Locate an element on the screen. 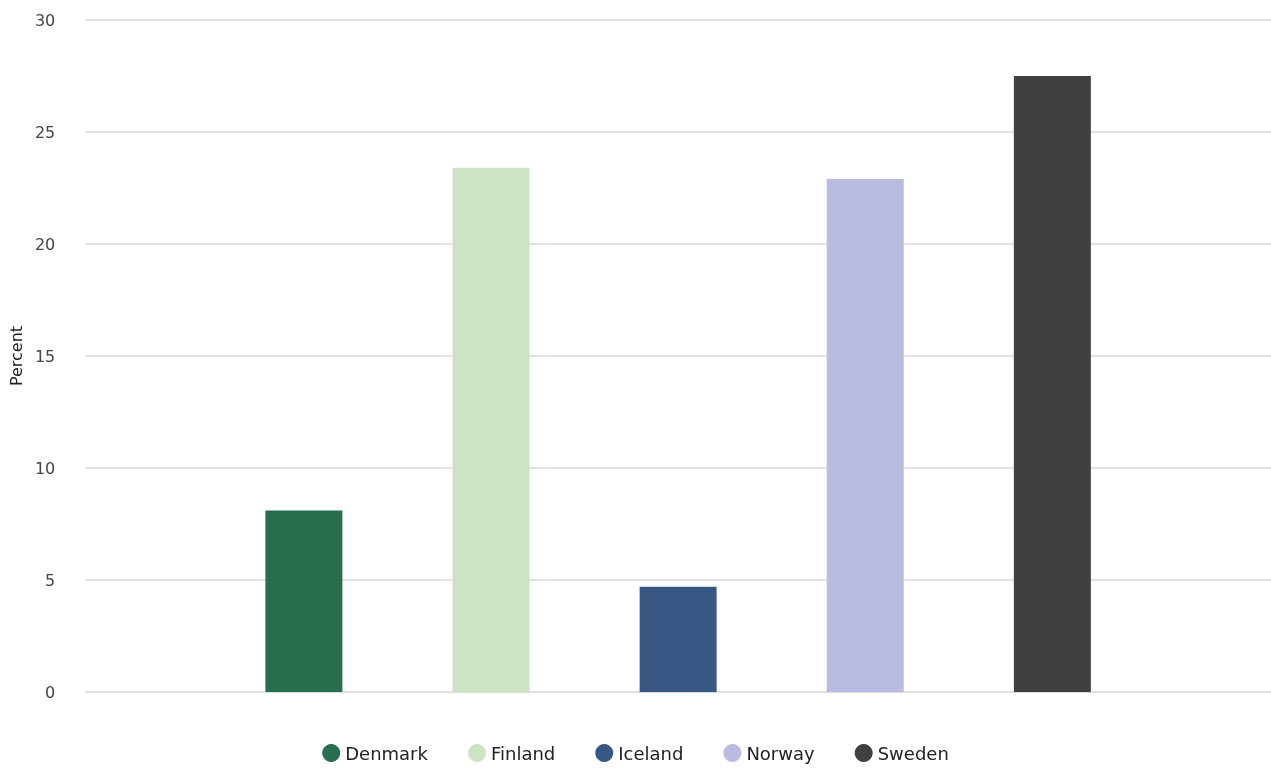 This screenshot has height=769, width=1271. legend-label: Sweden is located at coordinates (913, 753).